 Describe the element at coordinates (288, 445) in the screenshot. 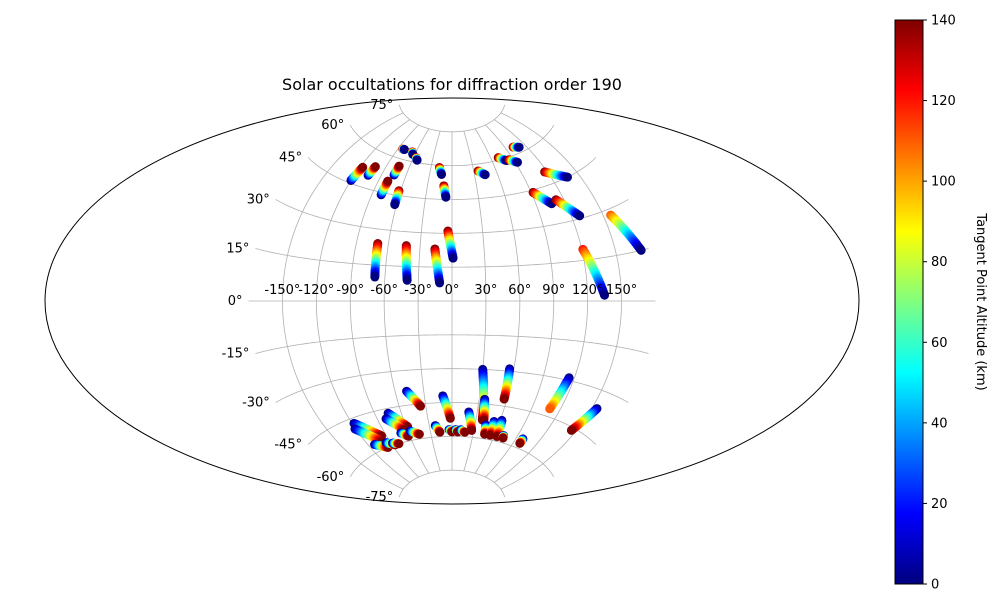

I see `lat-tick-label: -45°` at that location.